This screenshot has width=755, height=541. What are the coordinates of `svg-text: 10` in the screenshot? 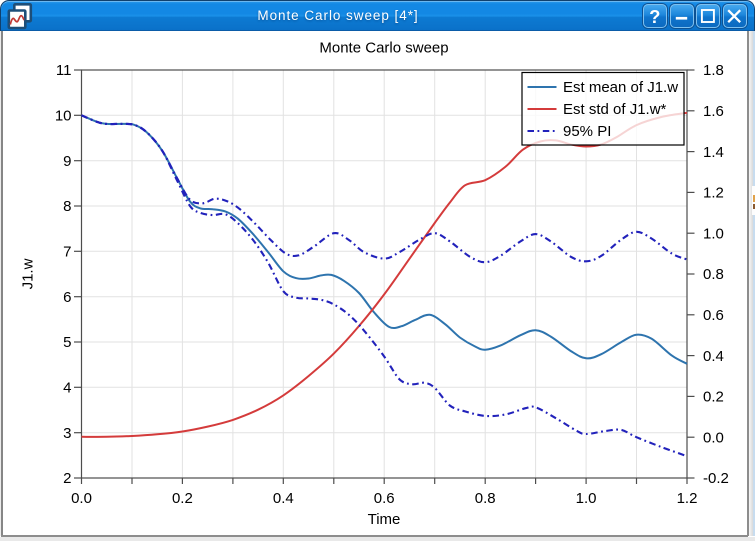 It's located at (63, 116).